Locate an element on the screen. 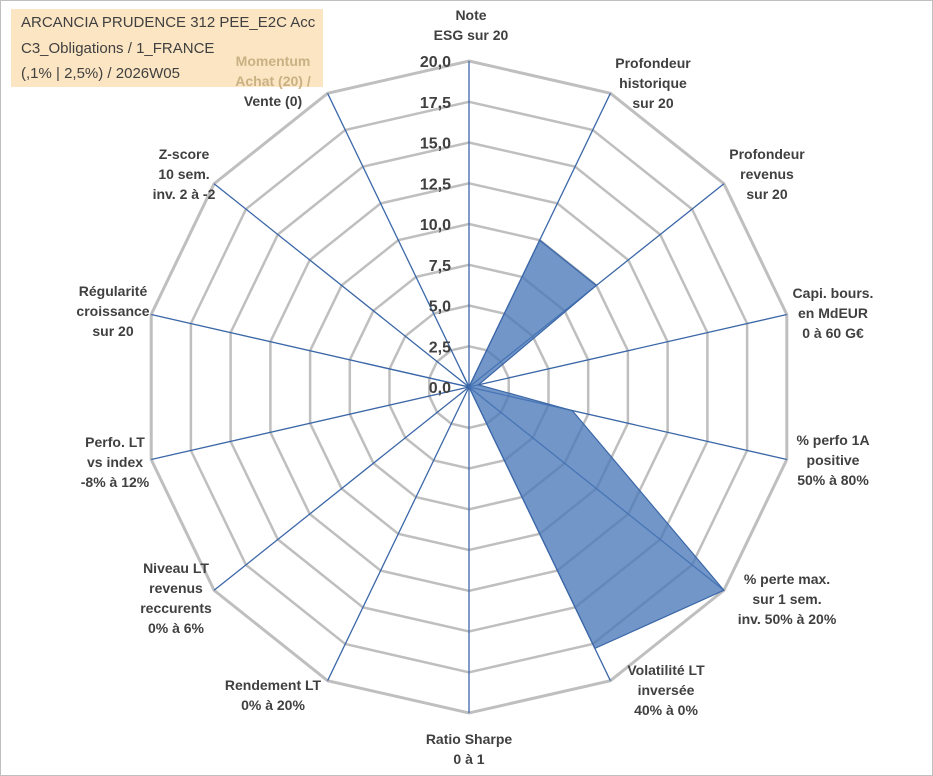  axis-label-line: Niveau LT is located at coordinates (176, 568).